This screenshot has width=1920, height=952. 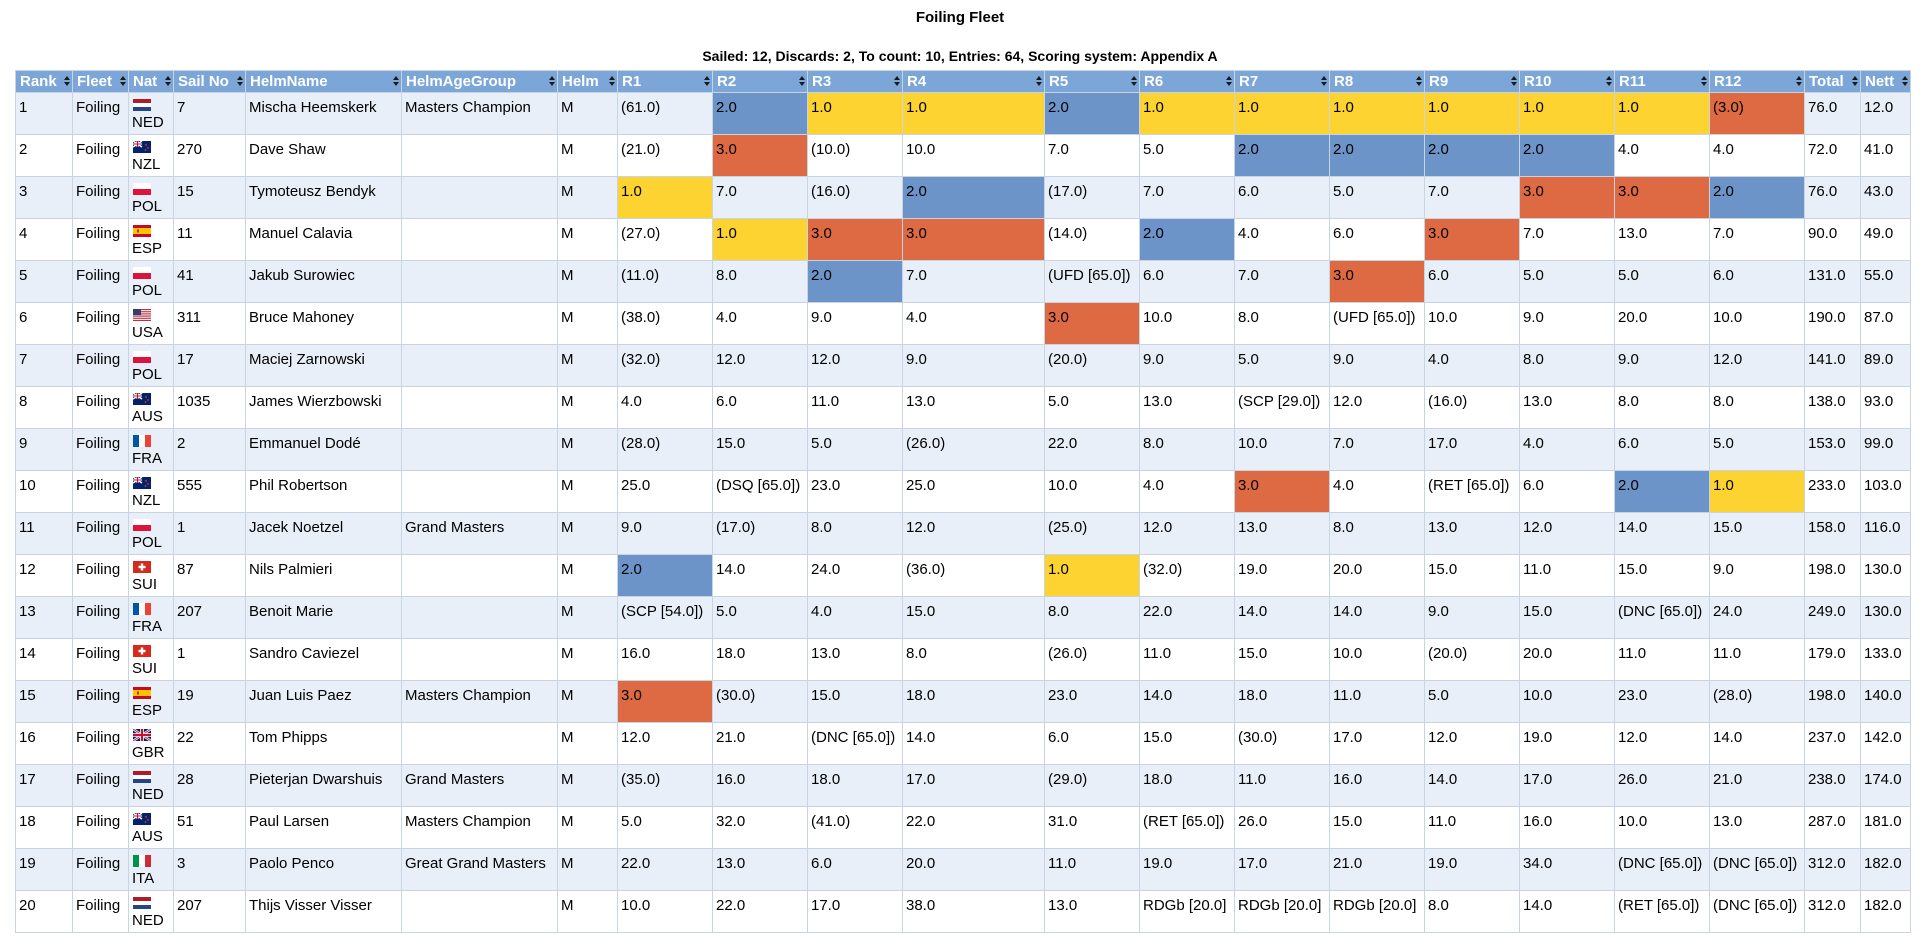 I want to click on race-score-r4: 9.0, so click(x=973, y=365).